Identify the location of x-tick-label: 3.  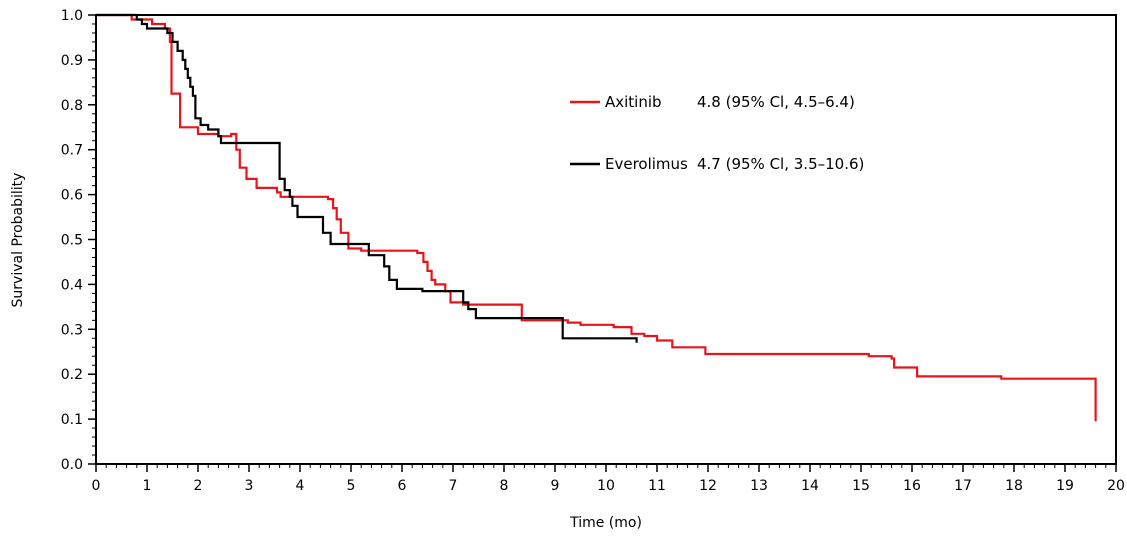
(249, 486).